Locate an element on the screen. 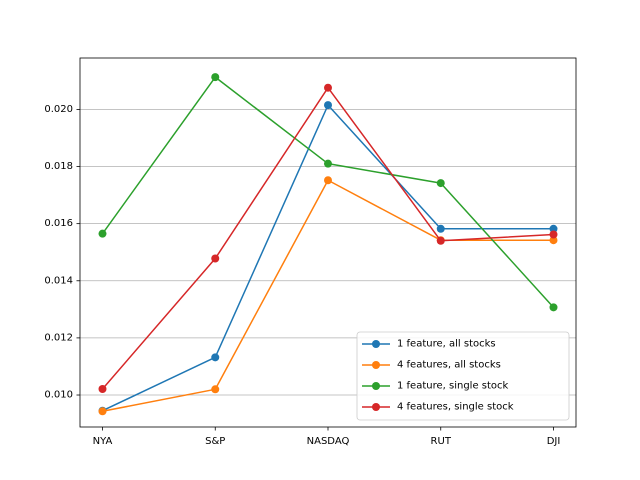 The height and width of the screenshot is (480, 640). legend-label: 1 feature, all stocks is located at coordinates (446, 344).